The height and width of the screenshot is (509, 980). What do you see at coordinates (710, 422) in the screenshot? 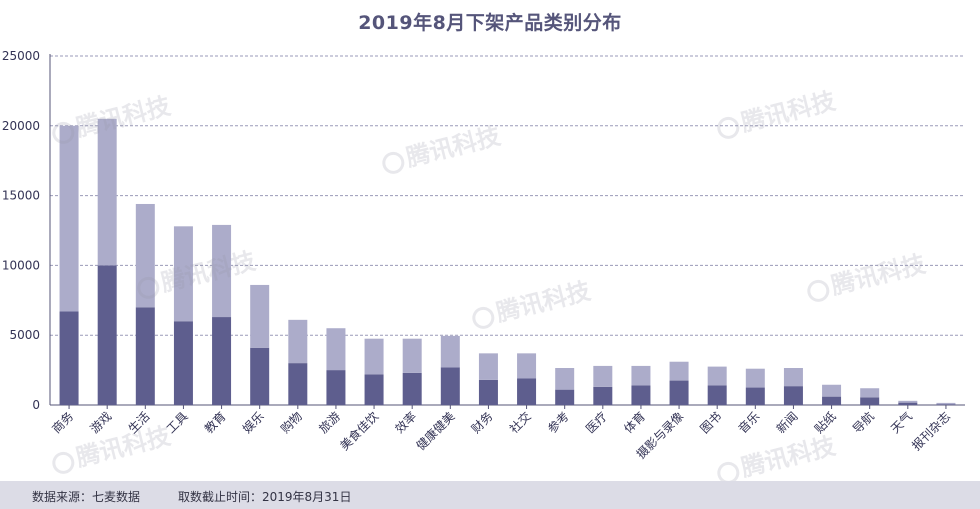
I see `x-tick-label: 图书` at bounding box center [710, 422].